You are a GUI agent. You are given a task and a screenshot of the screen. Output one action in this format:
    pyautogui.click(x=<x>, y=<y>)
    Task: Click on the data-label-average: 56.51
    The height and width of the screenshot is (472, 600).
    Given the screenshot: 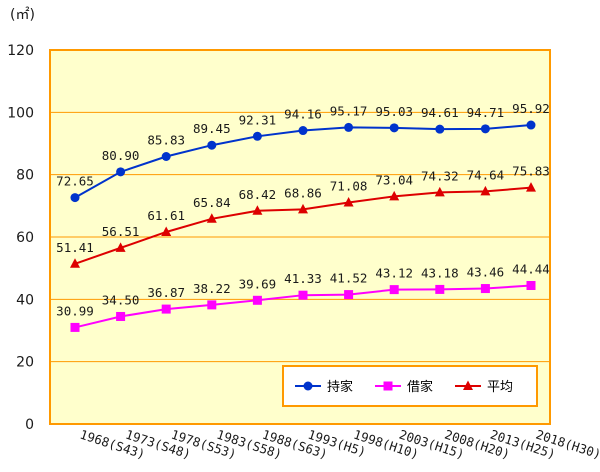 What is the action you would take?
    pyautogui.click(x=121, y=231)
    